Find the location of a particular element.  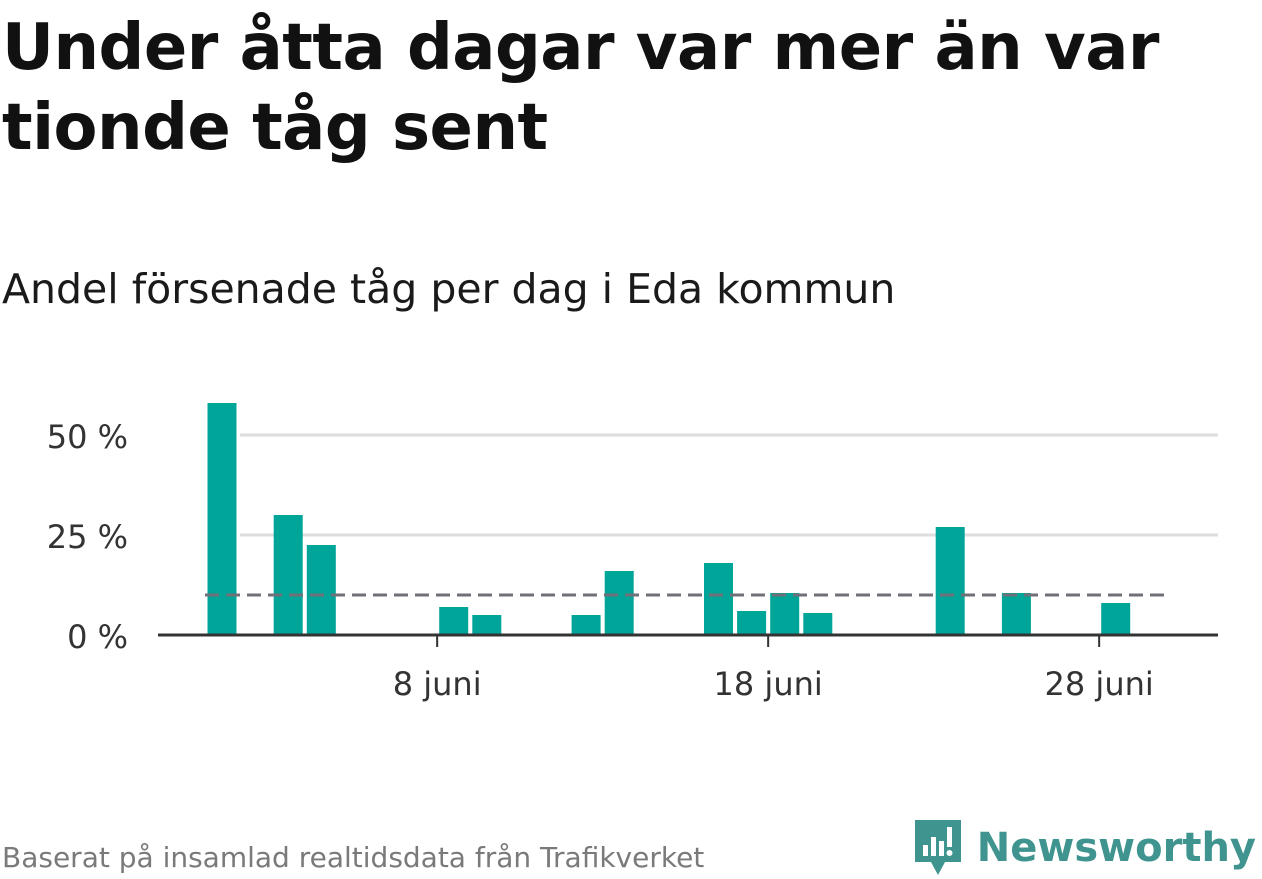

y-tick-label: 50 % is located at coordinates (87, 437).